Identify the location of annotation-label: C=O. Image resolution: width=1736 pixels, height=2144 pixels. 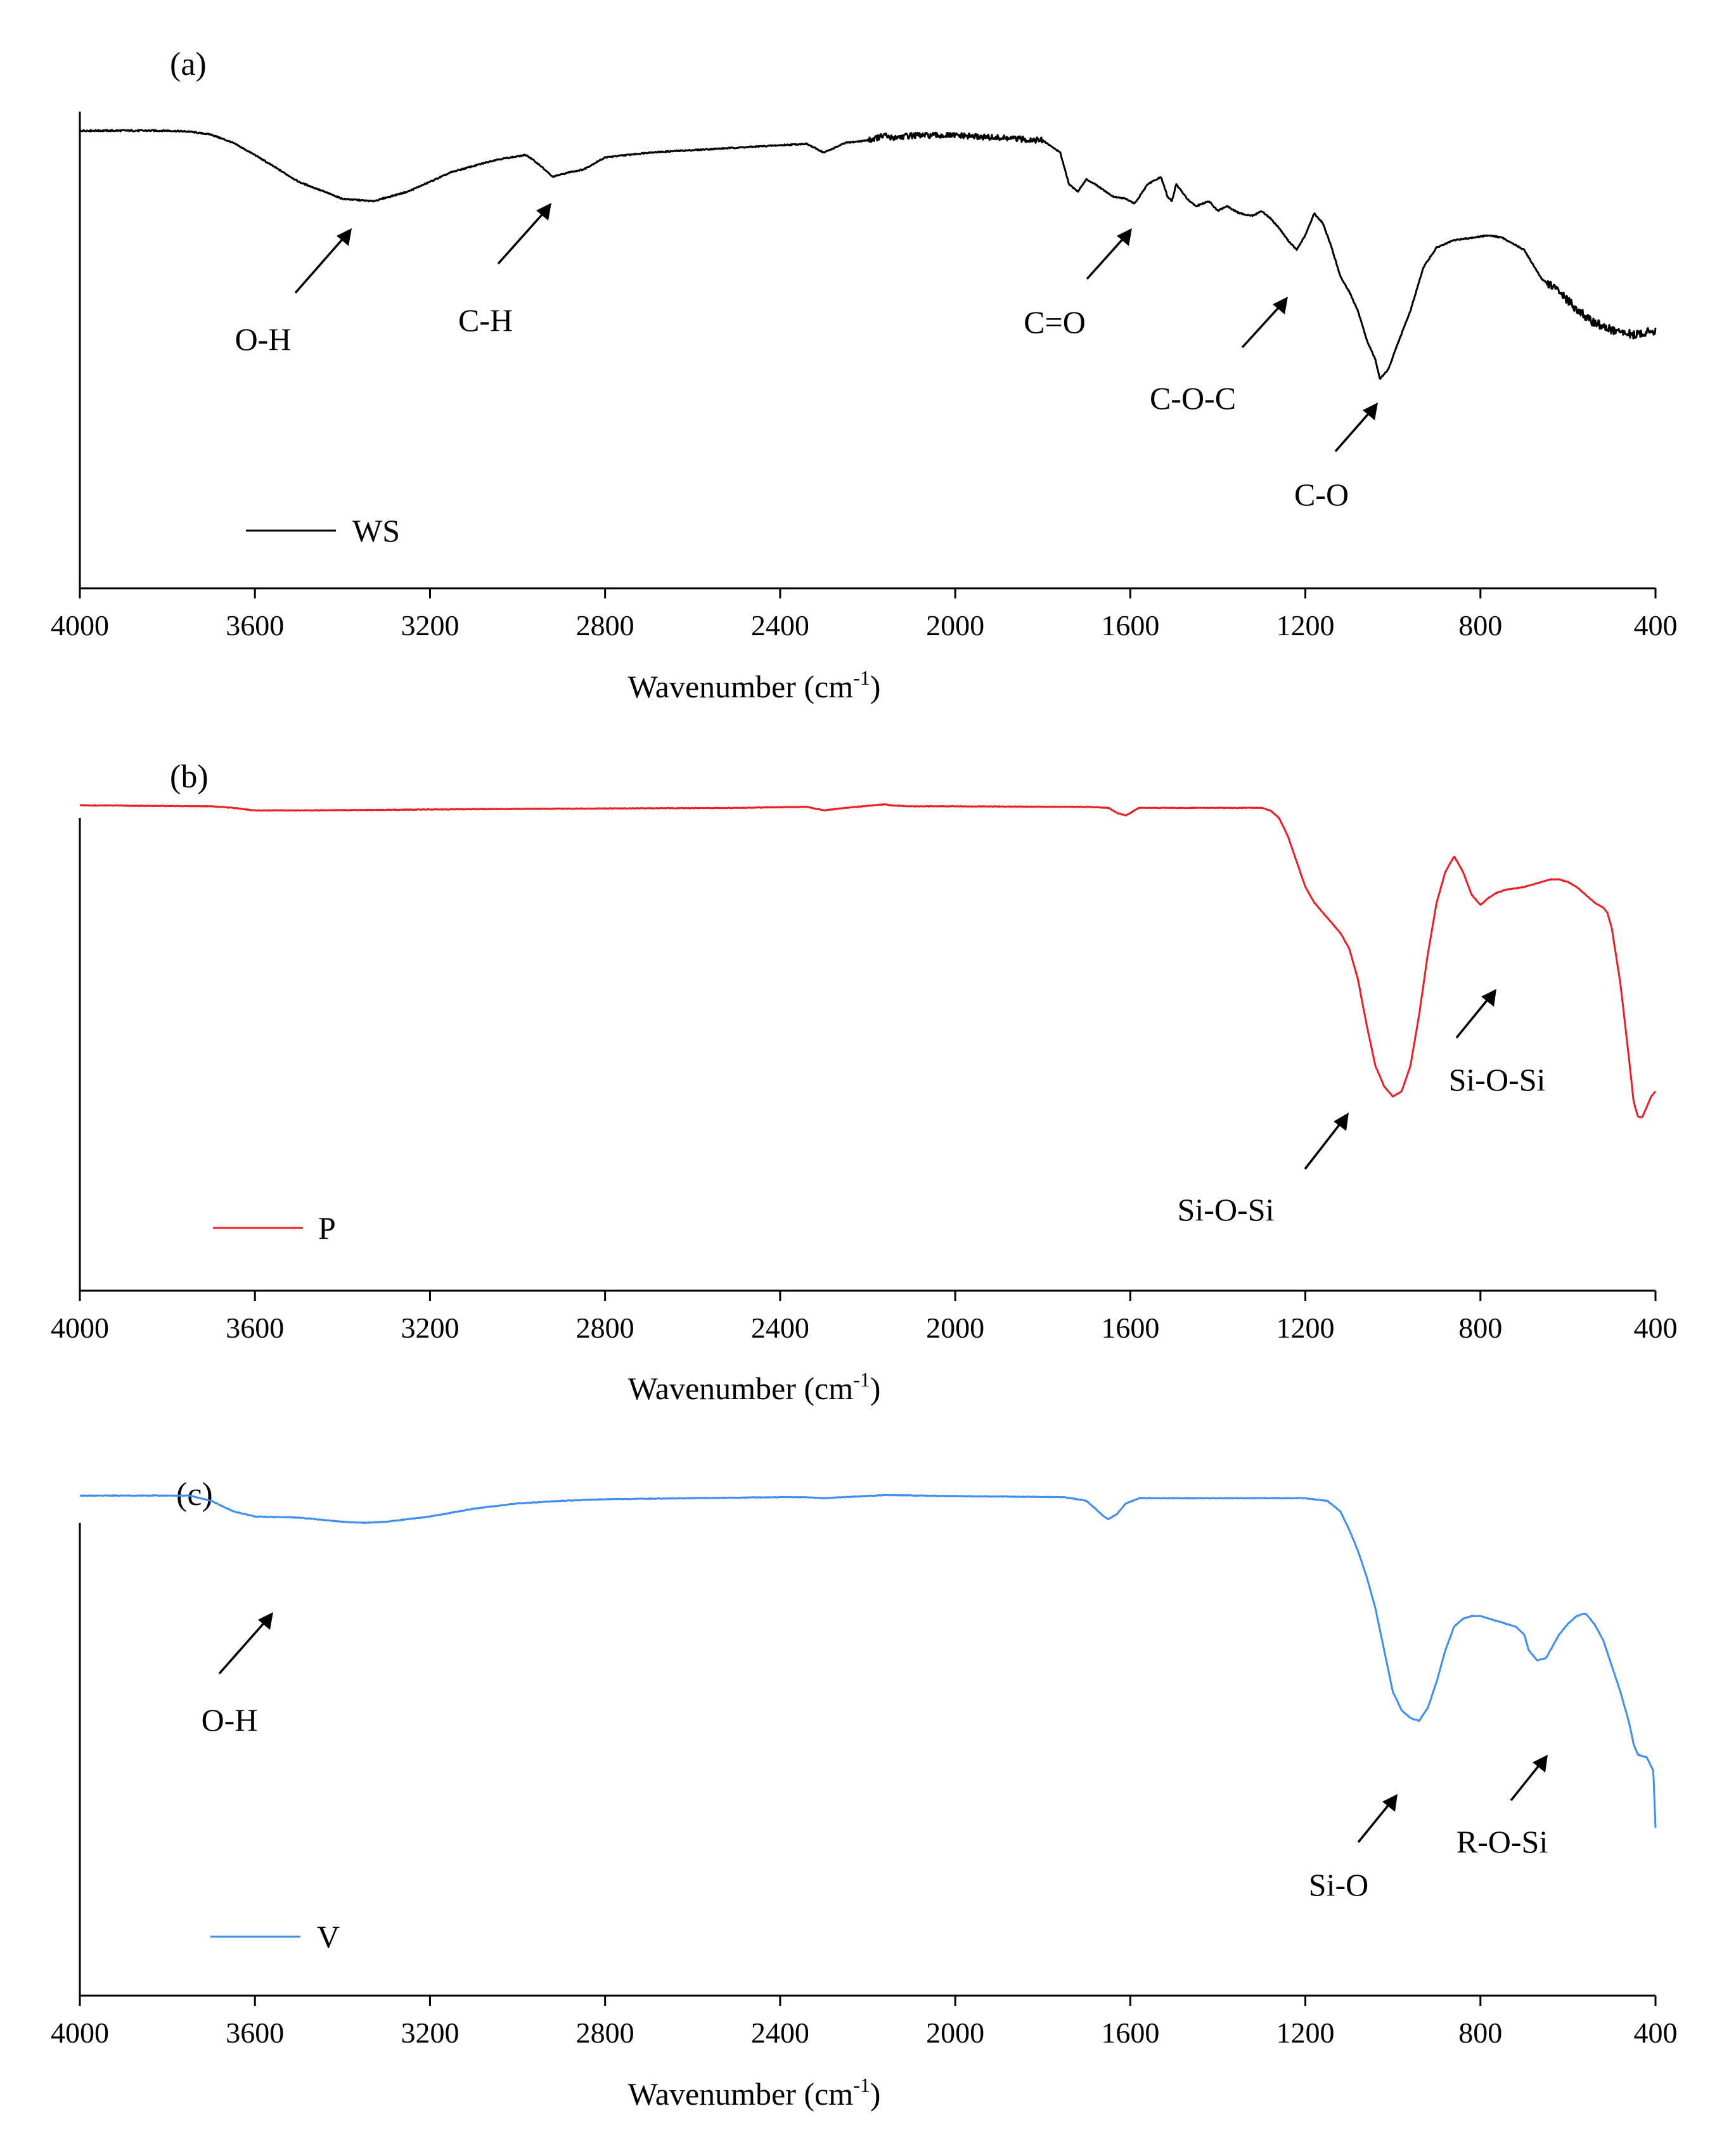
(1055, 322).